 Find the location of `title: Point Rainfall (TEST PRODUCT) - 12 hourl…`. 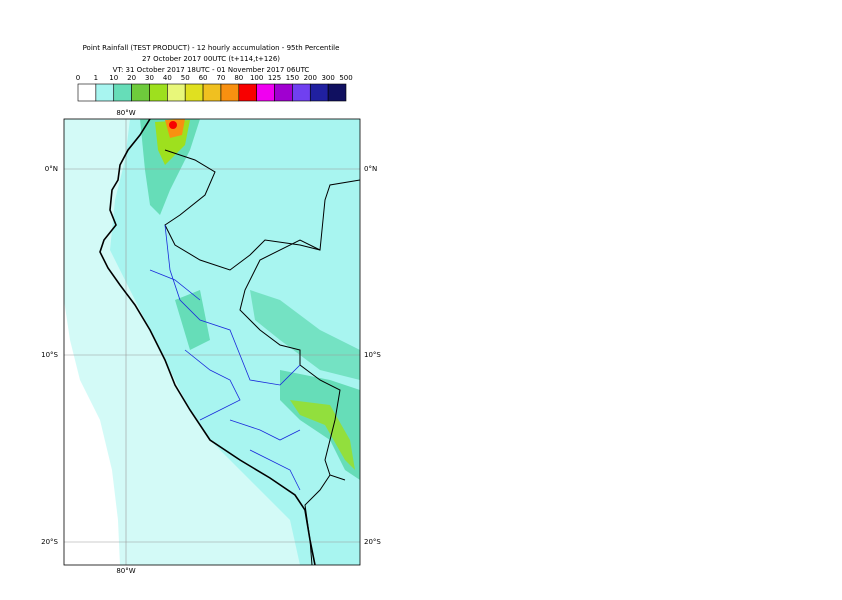

title: Point Rainfall (TEST PRODUCT) - 12 hourl… is located at coordinates (211, 48).